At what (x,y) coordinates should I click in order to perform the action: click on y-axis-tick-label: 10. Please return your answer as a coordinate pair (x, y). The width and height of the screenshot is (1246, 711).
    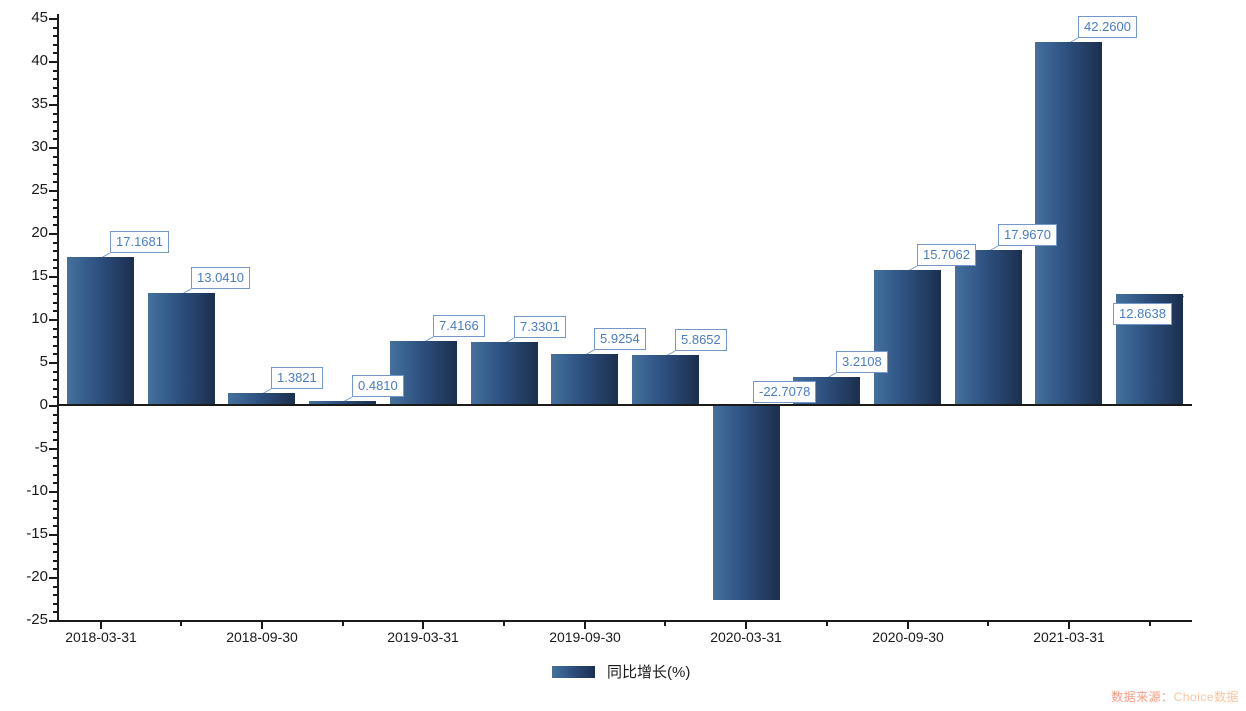
    Looking at the image, I should click on (39, 318).